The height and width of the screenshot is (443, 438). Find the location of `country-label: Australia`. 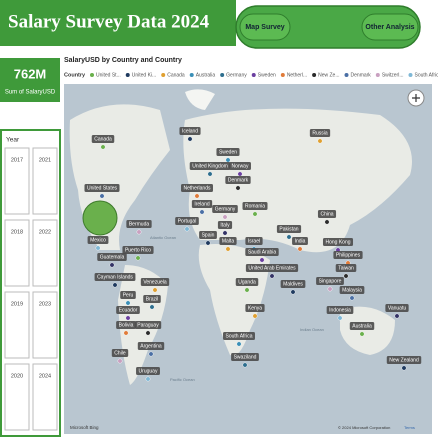

country-label: Australia is located at coordinates (362, 327).